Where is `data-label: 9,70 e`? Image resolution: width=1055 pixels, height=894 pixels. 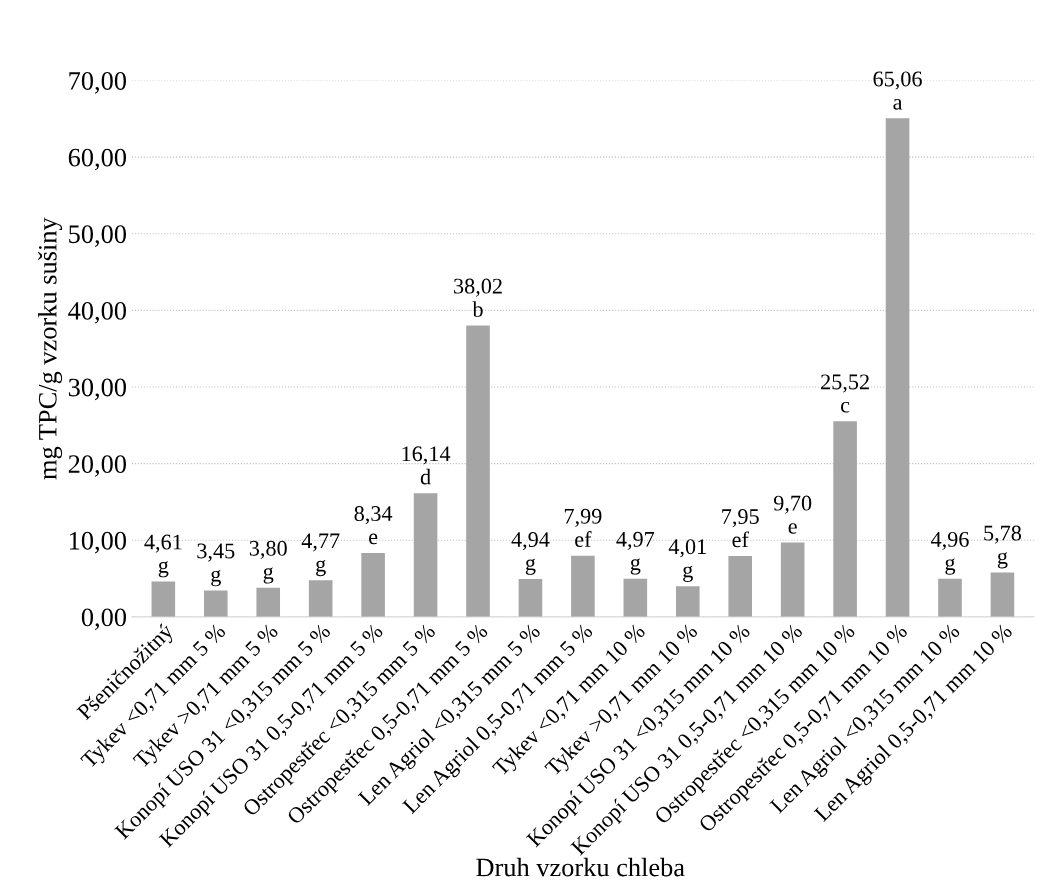
data-label: 9,70 e is located at coordinates (792, 514).